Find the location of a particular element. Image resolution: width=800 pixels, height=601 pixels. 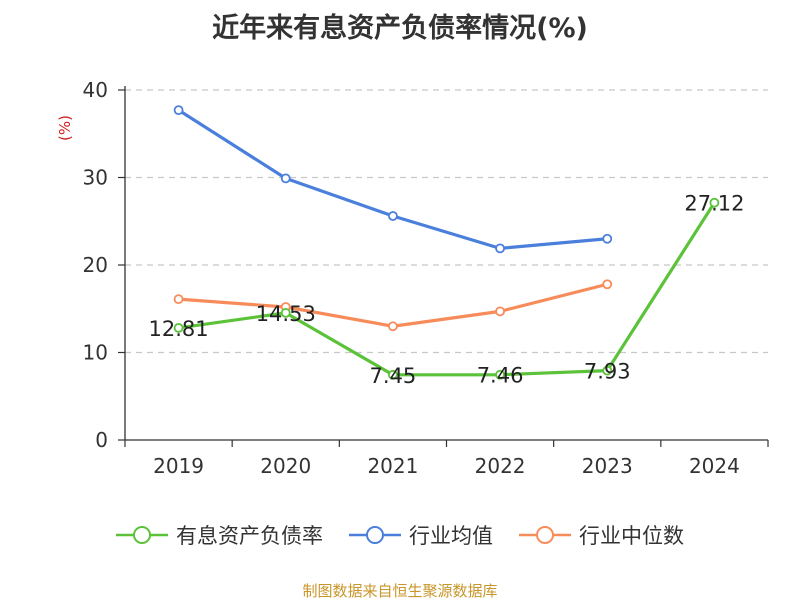

legend: 有息资产负债率 行业均值 行业中位数 is located at coordinates (400, 535).